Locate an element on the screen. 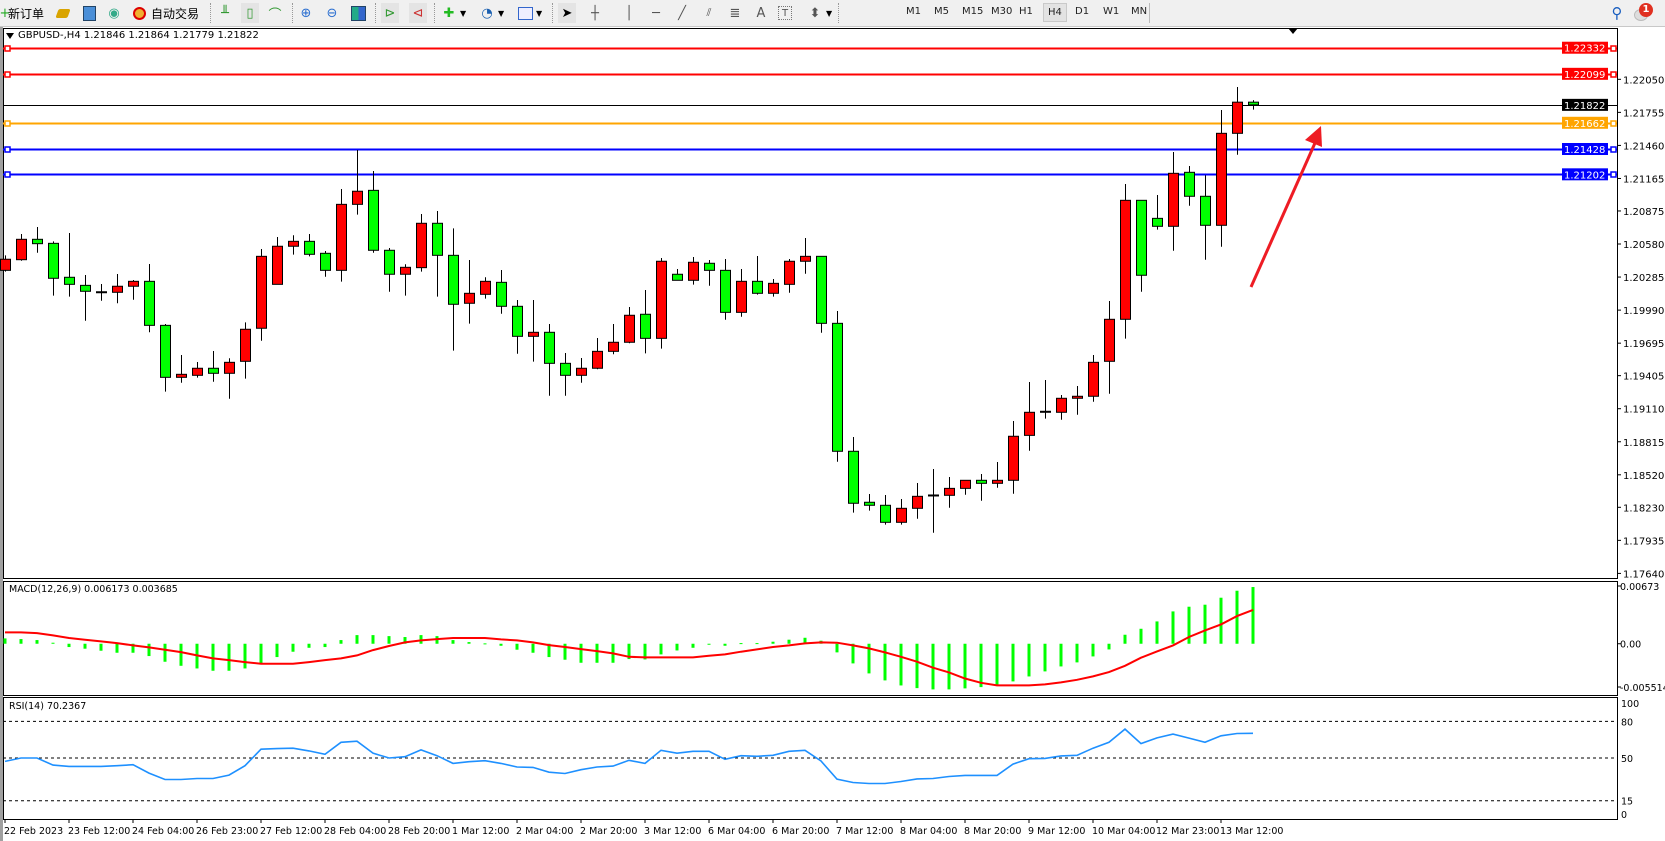  timeframe-m5-button: M5 is located at coordinates (941, 11).